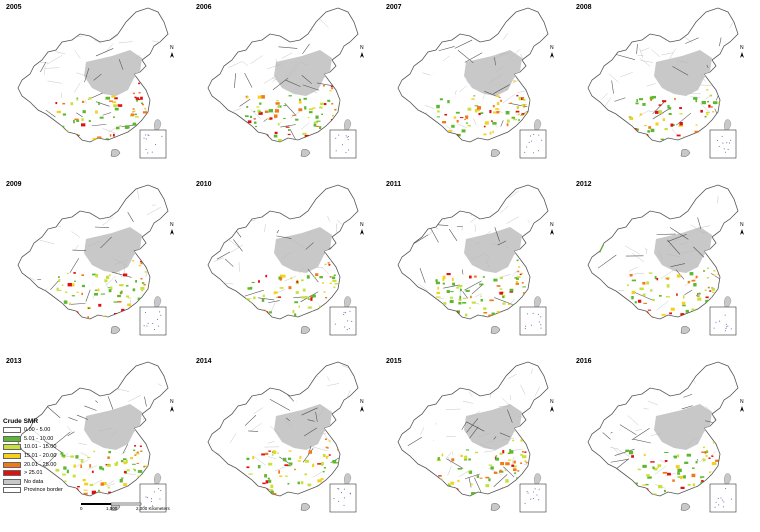 The image size is (760, 532). What do you see at coordinates (285, 265) in the screenshot?
I see `map-panel: 2010 N` at bounding box center [285, 265].